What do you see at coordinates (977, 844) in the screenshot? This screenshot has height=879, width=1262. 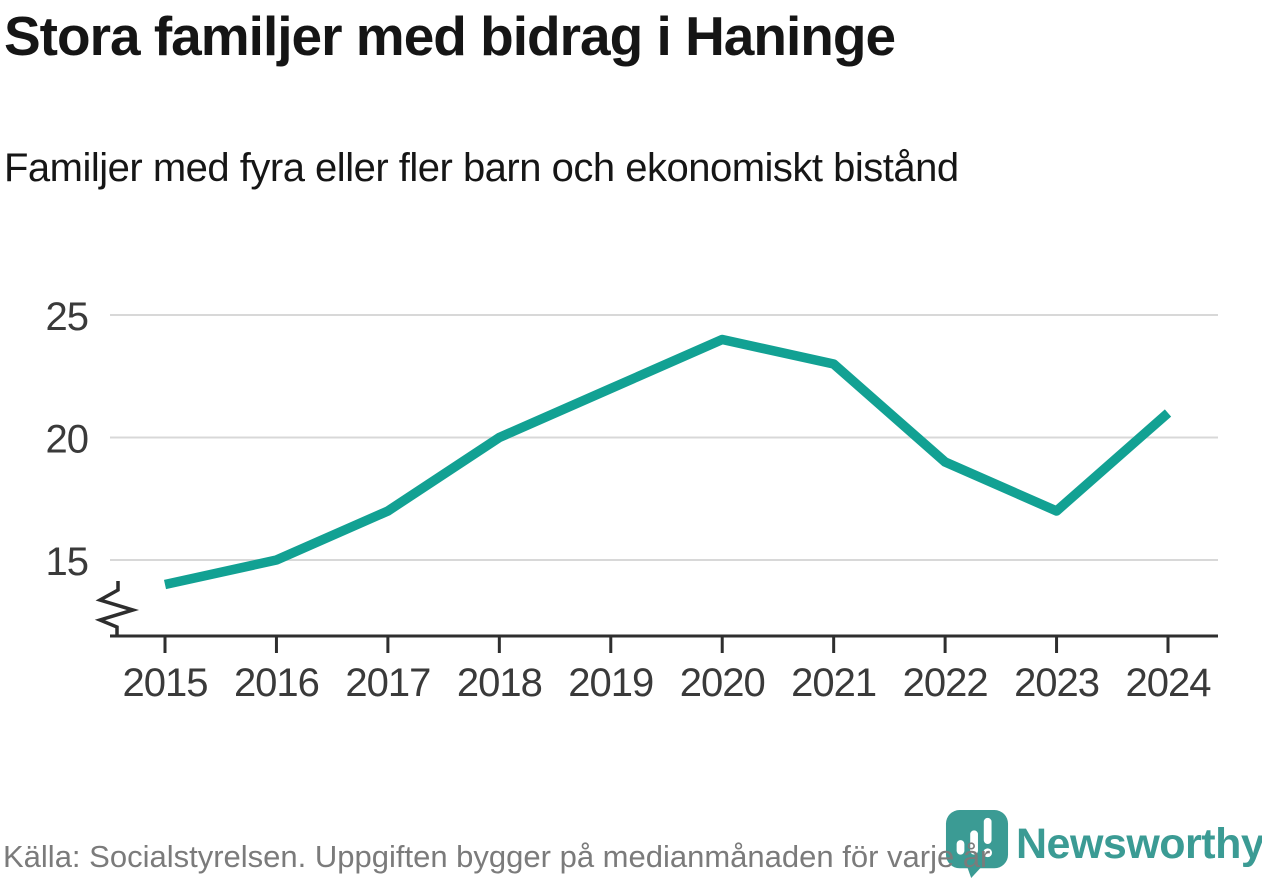 I see `newsworthy-logo-icon` at bounding box center [977, 844].